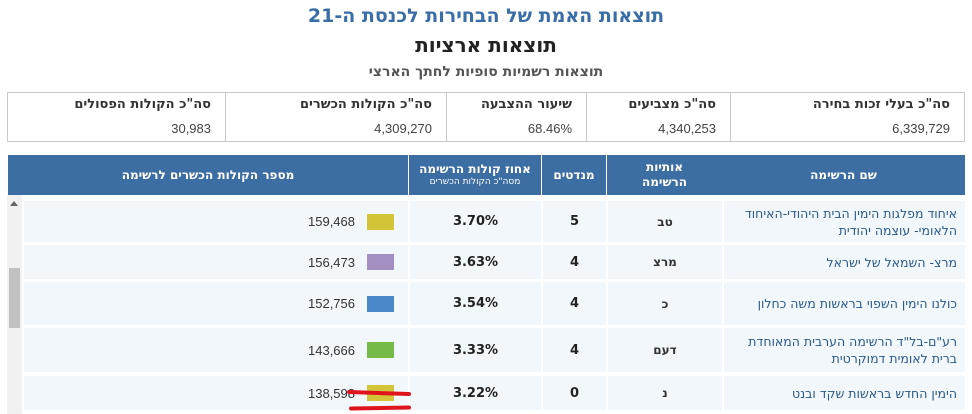  I want to click on votes-cell: 156,473, so click(215, 262).